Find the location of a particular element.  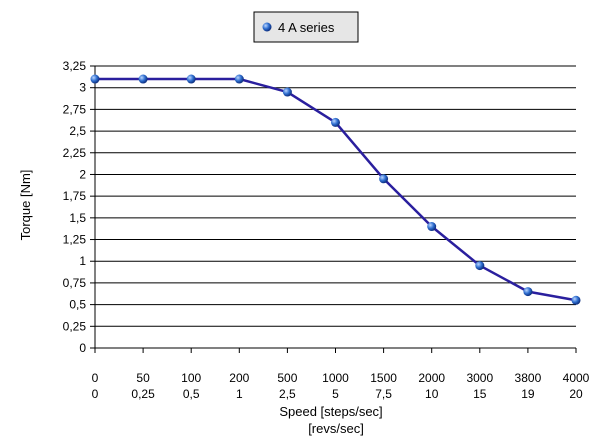

y-tick-label: 2,25 is located at coordinates (75, 153).